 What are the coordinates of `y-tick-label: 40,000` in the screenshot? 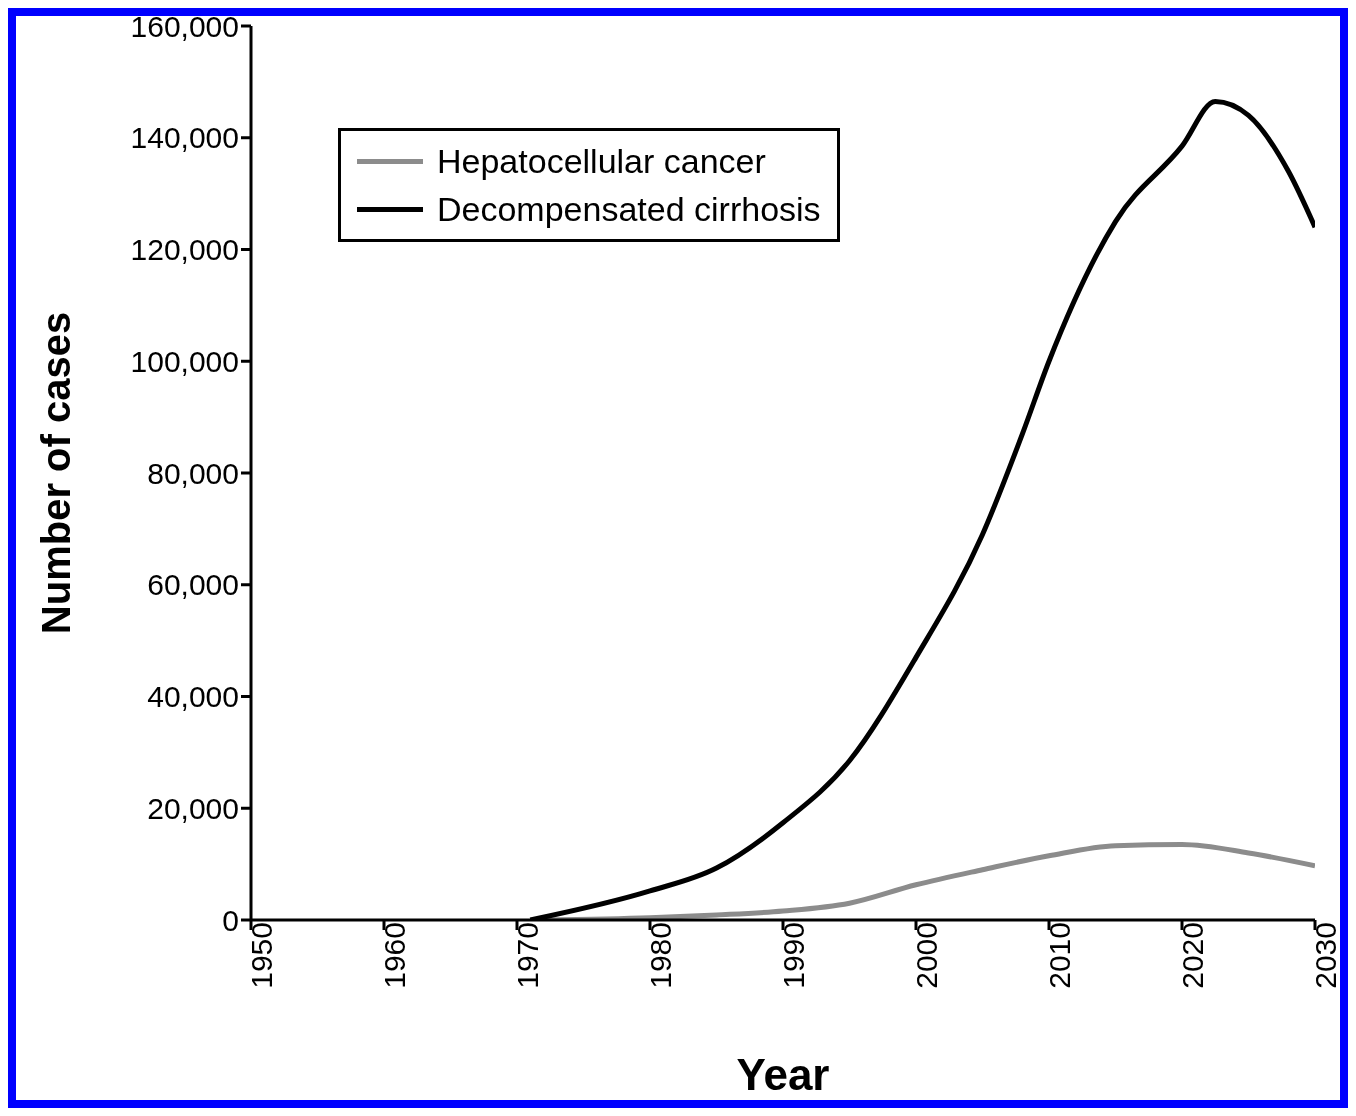 It's located at (193, 697).